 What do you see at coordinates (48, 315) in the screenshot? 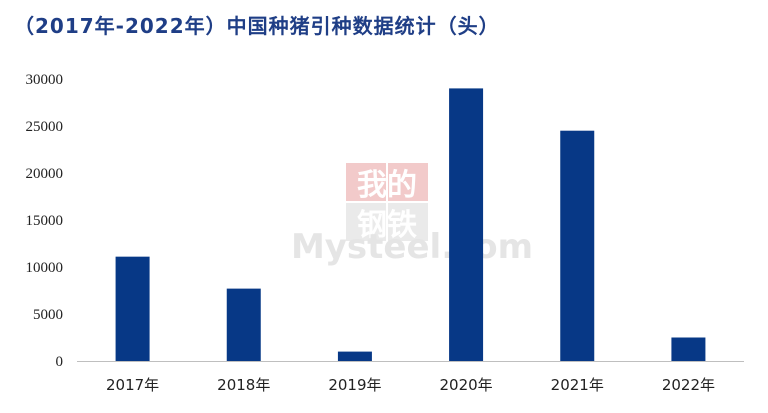
I see `y-tick-label: 5000` at bounding box center [48, 315].